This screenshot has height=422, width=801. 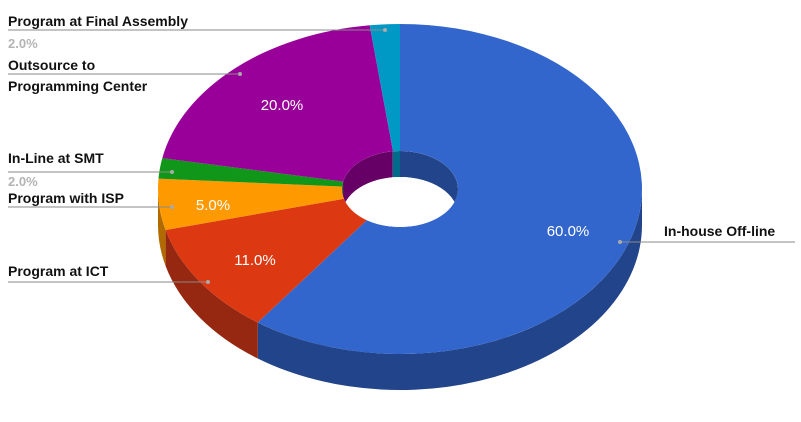 What do you see at coordinates (58, 271) in the screenshot?
I see `slice-label-program-at-ict: Program at ICT` at bounding box center [58, 271].